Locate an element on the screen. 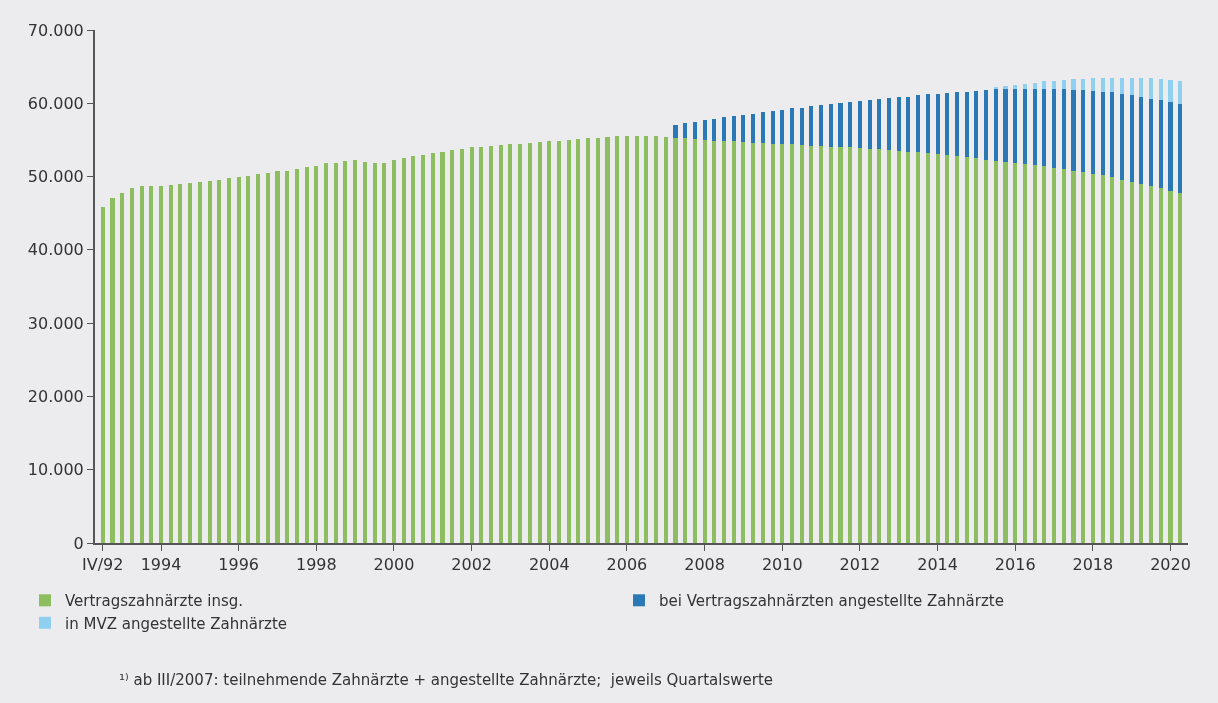 The height and width of the screenshot is (703, 1218). y-tick-label: 30.000 is located at coordinates (55, 323).